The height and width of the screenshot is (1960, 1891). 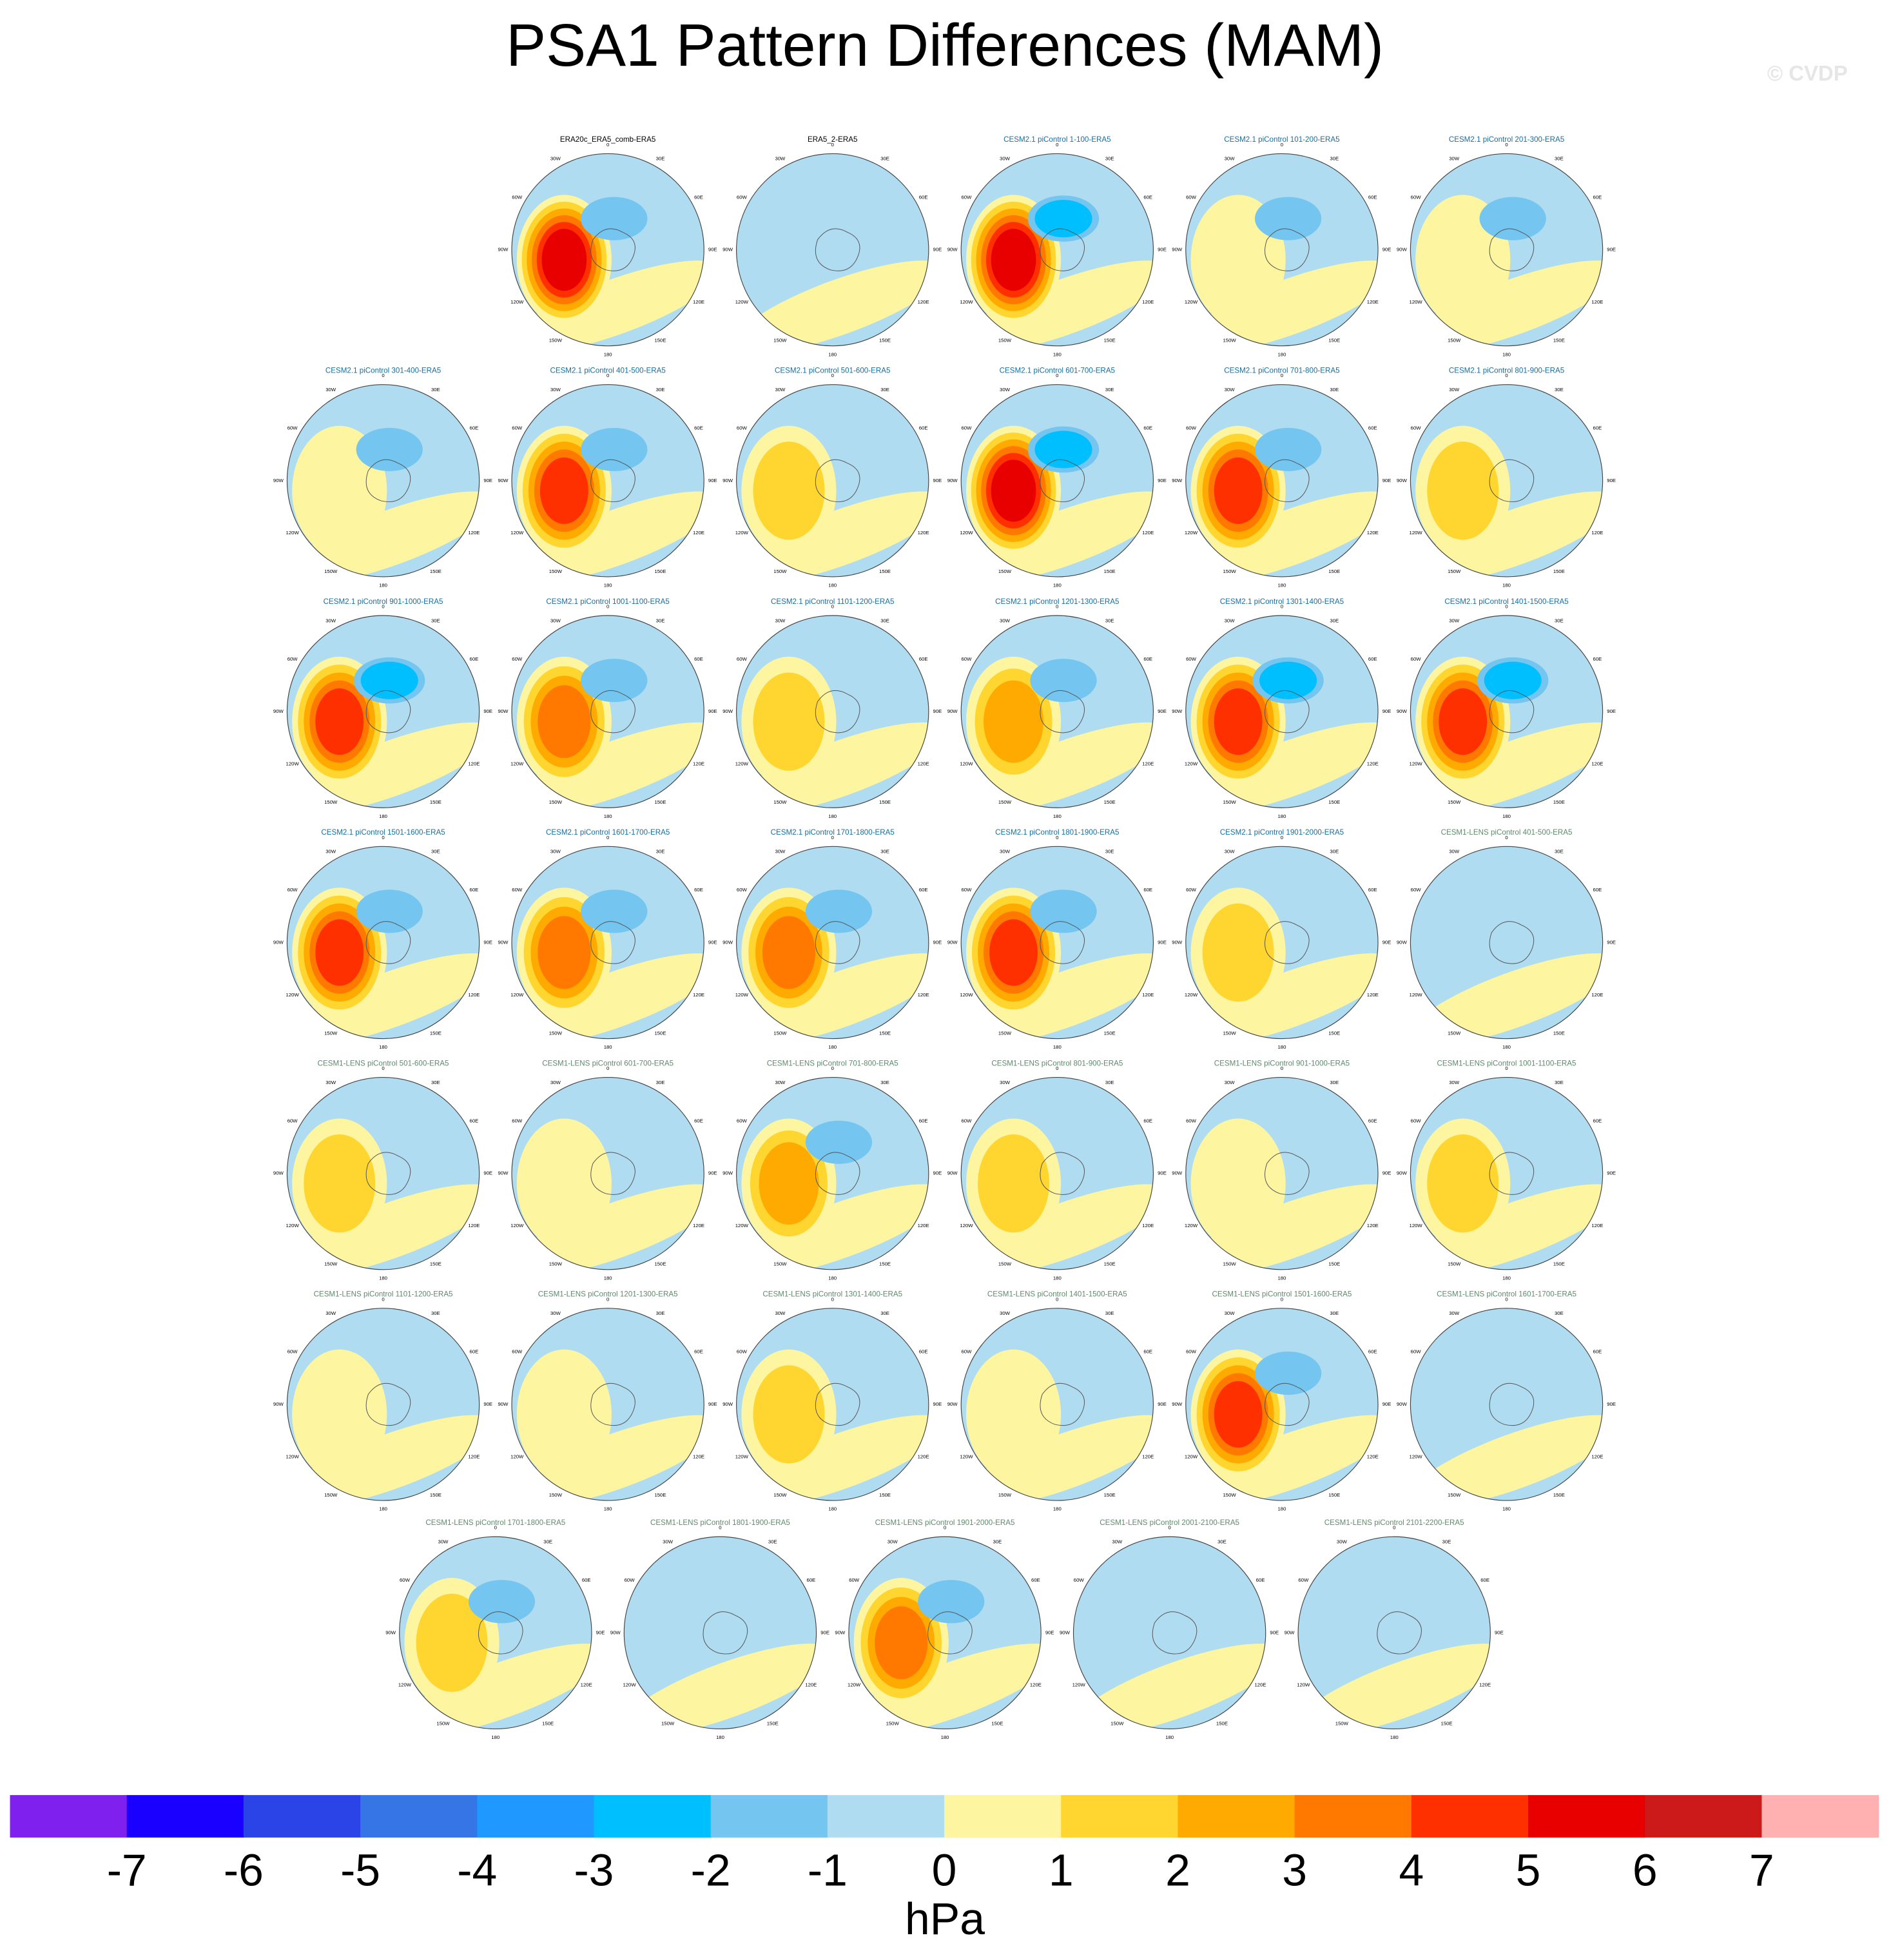 I want to click on figure-title: PSA1 Pattern Differences (MAM), so click(x=945, y=46).